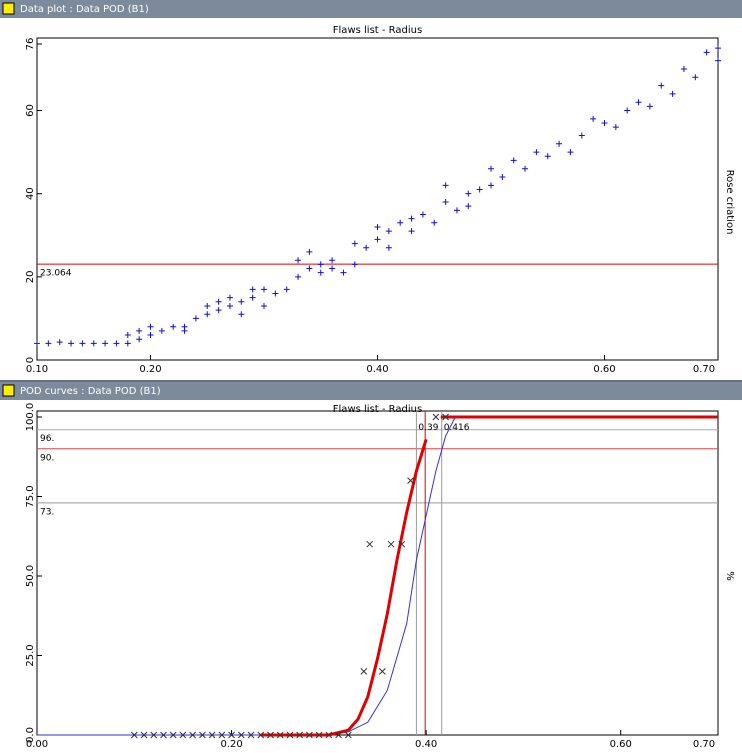  What do you see at coordinates (704, 744) in the screenshot?
I see `x-tick-label: 0.70` at bounding box center [704, 744].